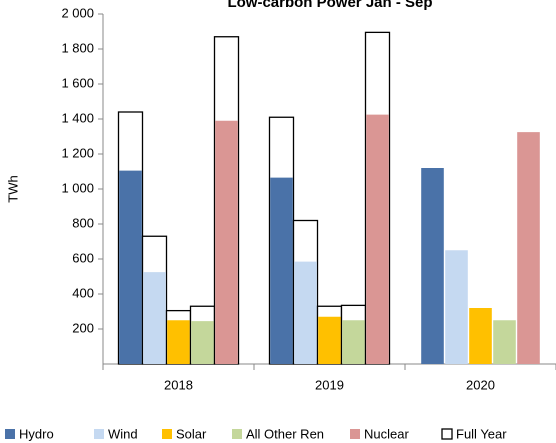  I want to click on x-tick-label: 2019, so click(329, 384).